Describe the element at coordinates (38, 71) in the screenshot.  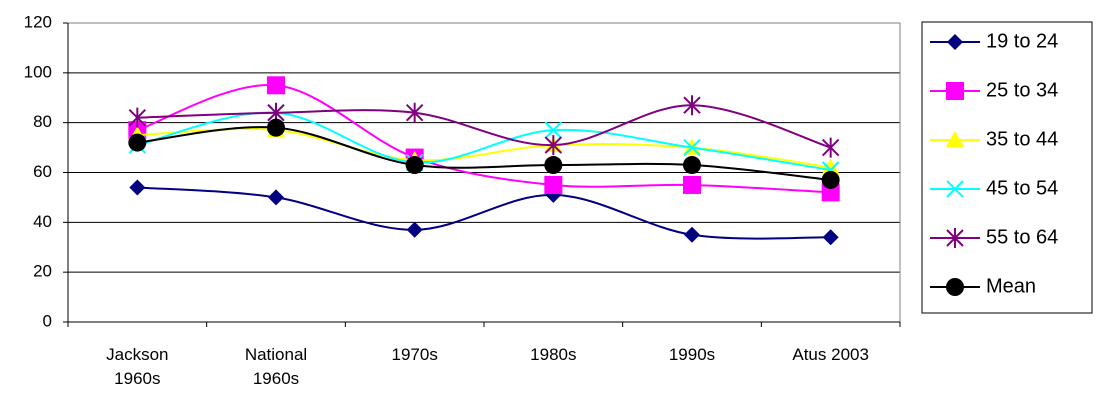
I see `y-tick-label: 100` at that location.